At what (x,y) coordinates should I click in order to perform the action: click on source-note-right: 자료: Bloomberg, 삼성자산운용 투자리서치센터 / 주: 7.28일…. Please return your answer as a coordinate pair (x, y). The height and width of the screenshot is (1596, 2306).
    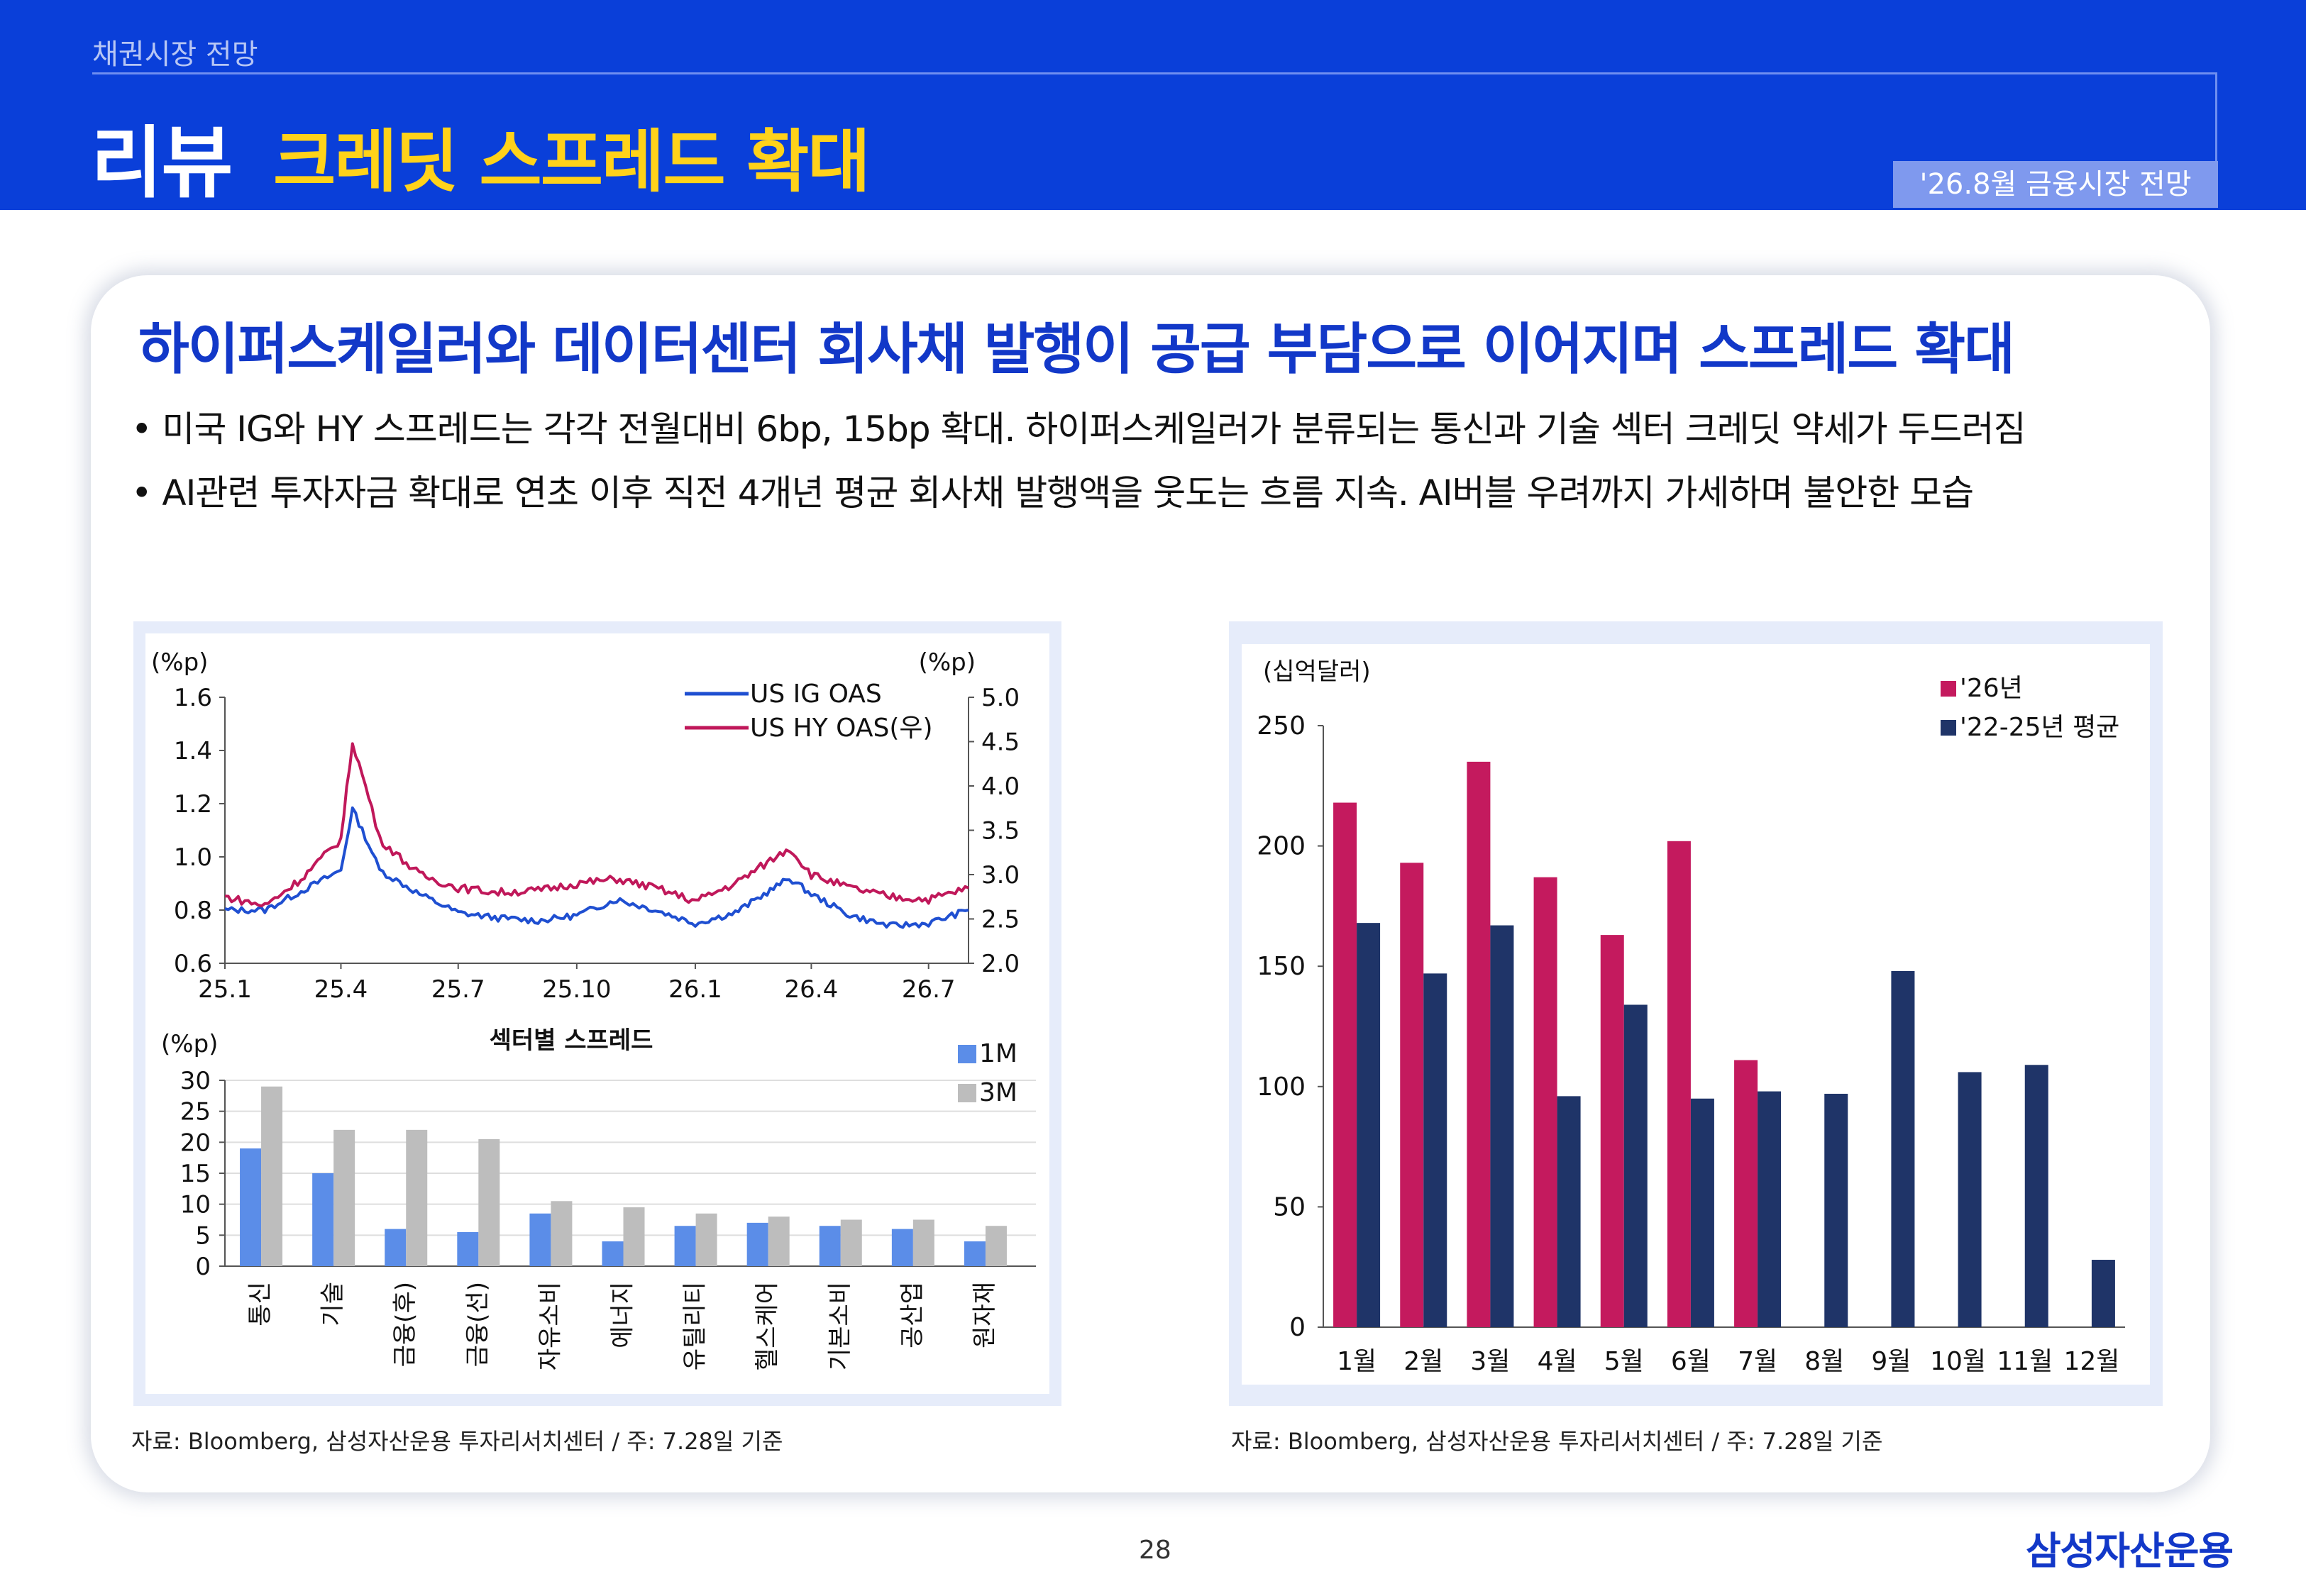
    Looking at the image, I should click on (1557, 1441).